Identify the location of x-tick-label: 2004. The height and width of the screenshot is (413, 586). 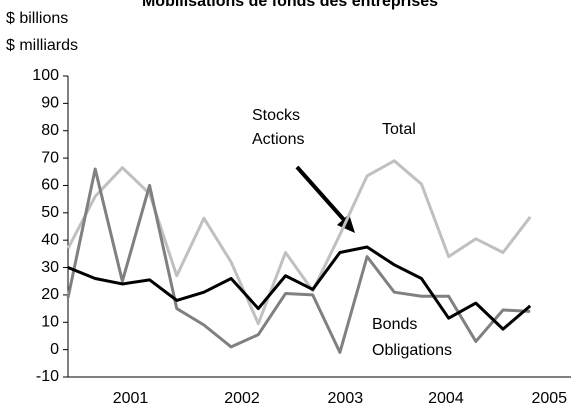
(446, 398).